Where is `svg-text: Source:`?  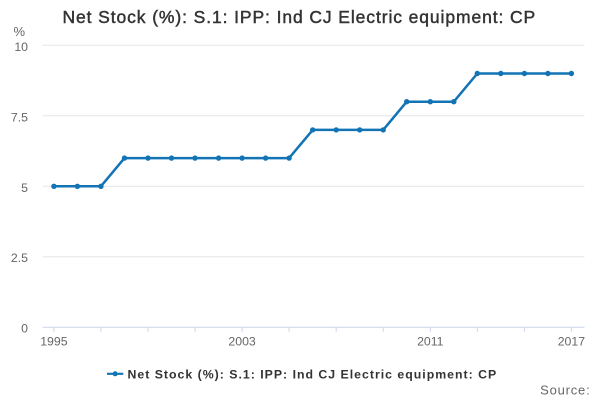 svg-text: Source: is located at coordinates (565, 390).